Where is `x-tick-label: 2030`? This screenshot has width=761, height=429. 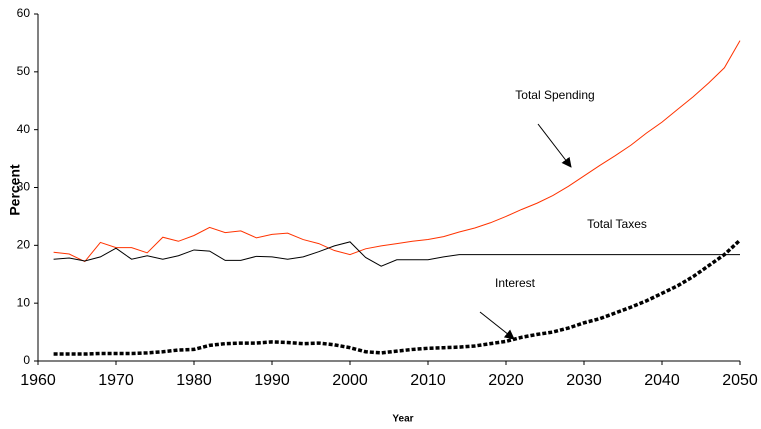
x-tick-label: 2030 is located at coordinates (584, 380).